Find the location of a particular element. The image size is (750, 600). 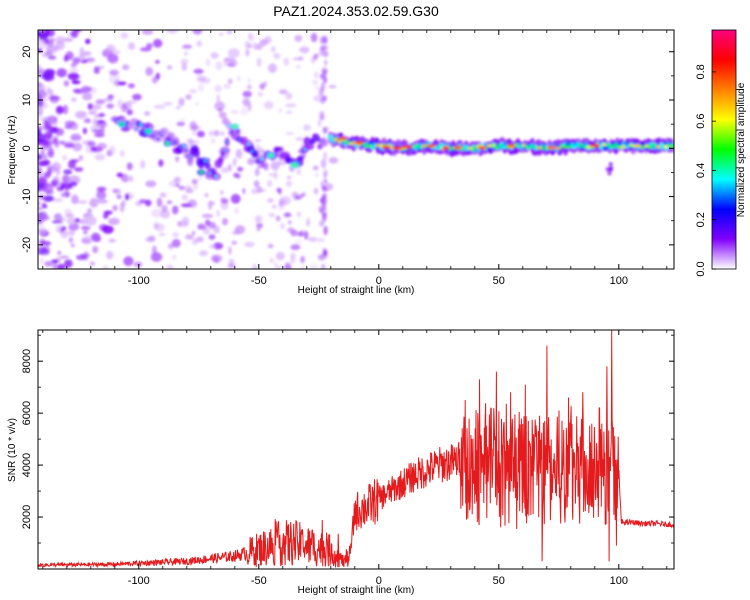

colorbar-tick-label: 0.4 is located at coordinates (701, 170).